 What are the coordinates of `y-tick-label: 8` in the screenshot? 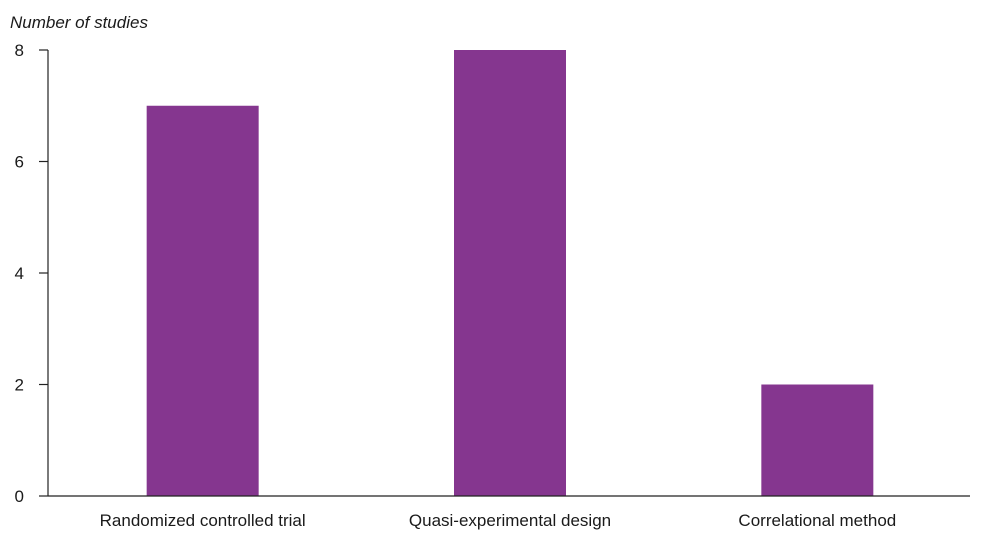 It's located at (19, 50).